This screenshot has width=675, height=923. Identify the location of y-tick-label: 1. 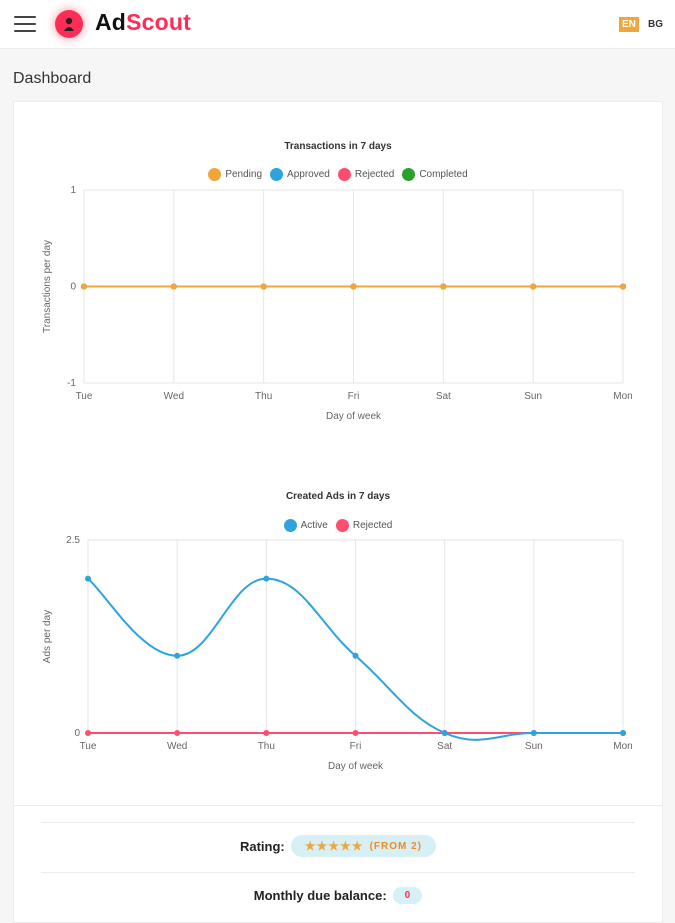
(73, 190).